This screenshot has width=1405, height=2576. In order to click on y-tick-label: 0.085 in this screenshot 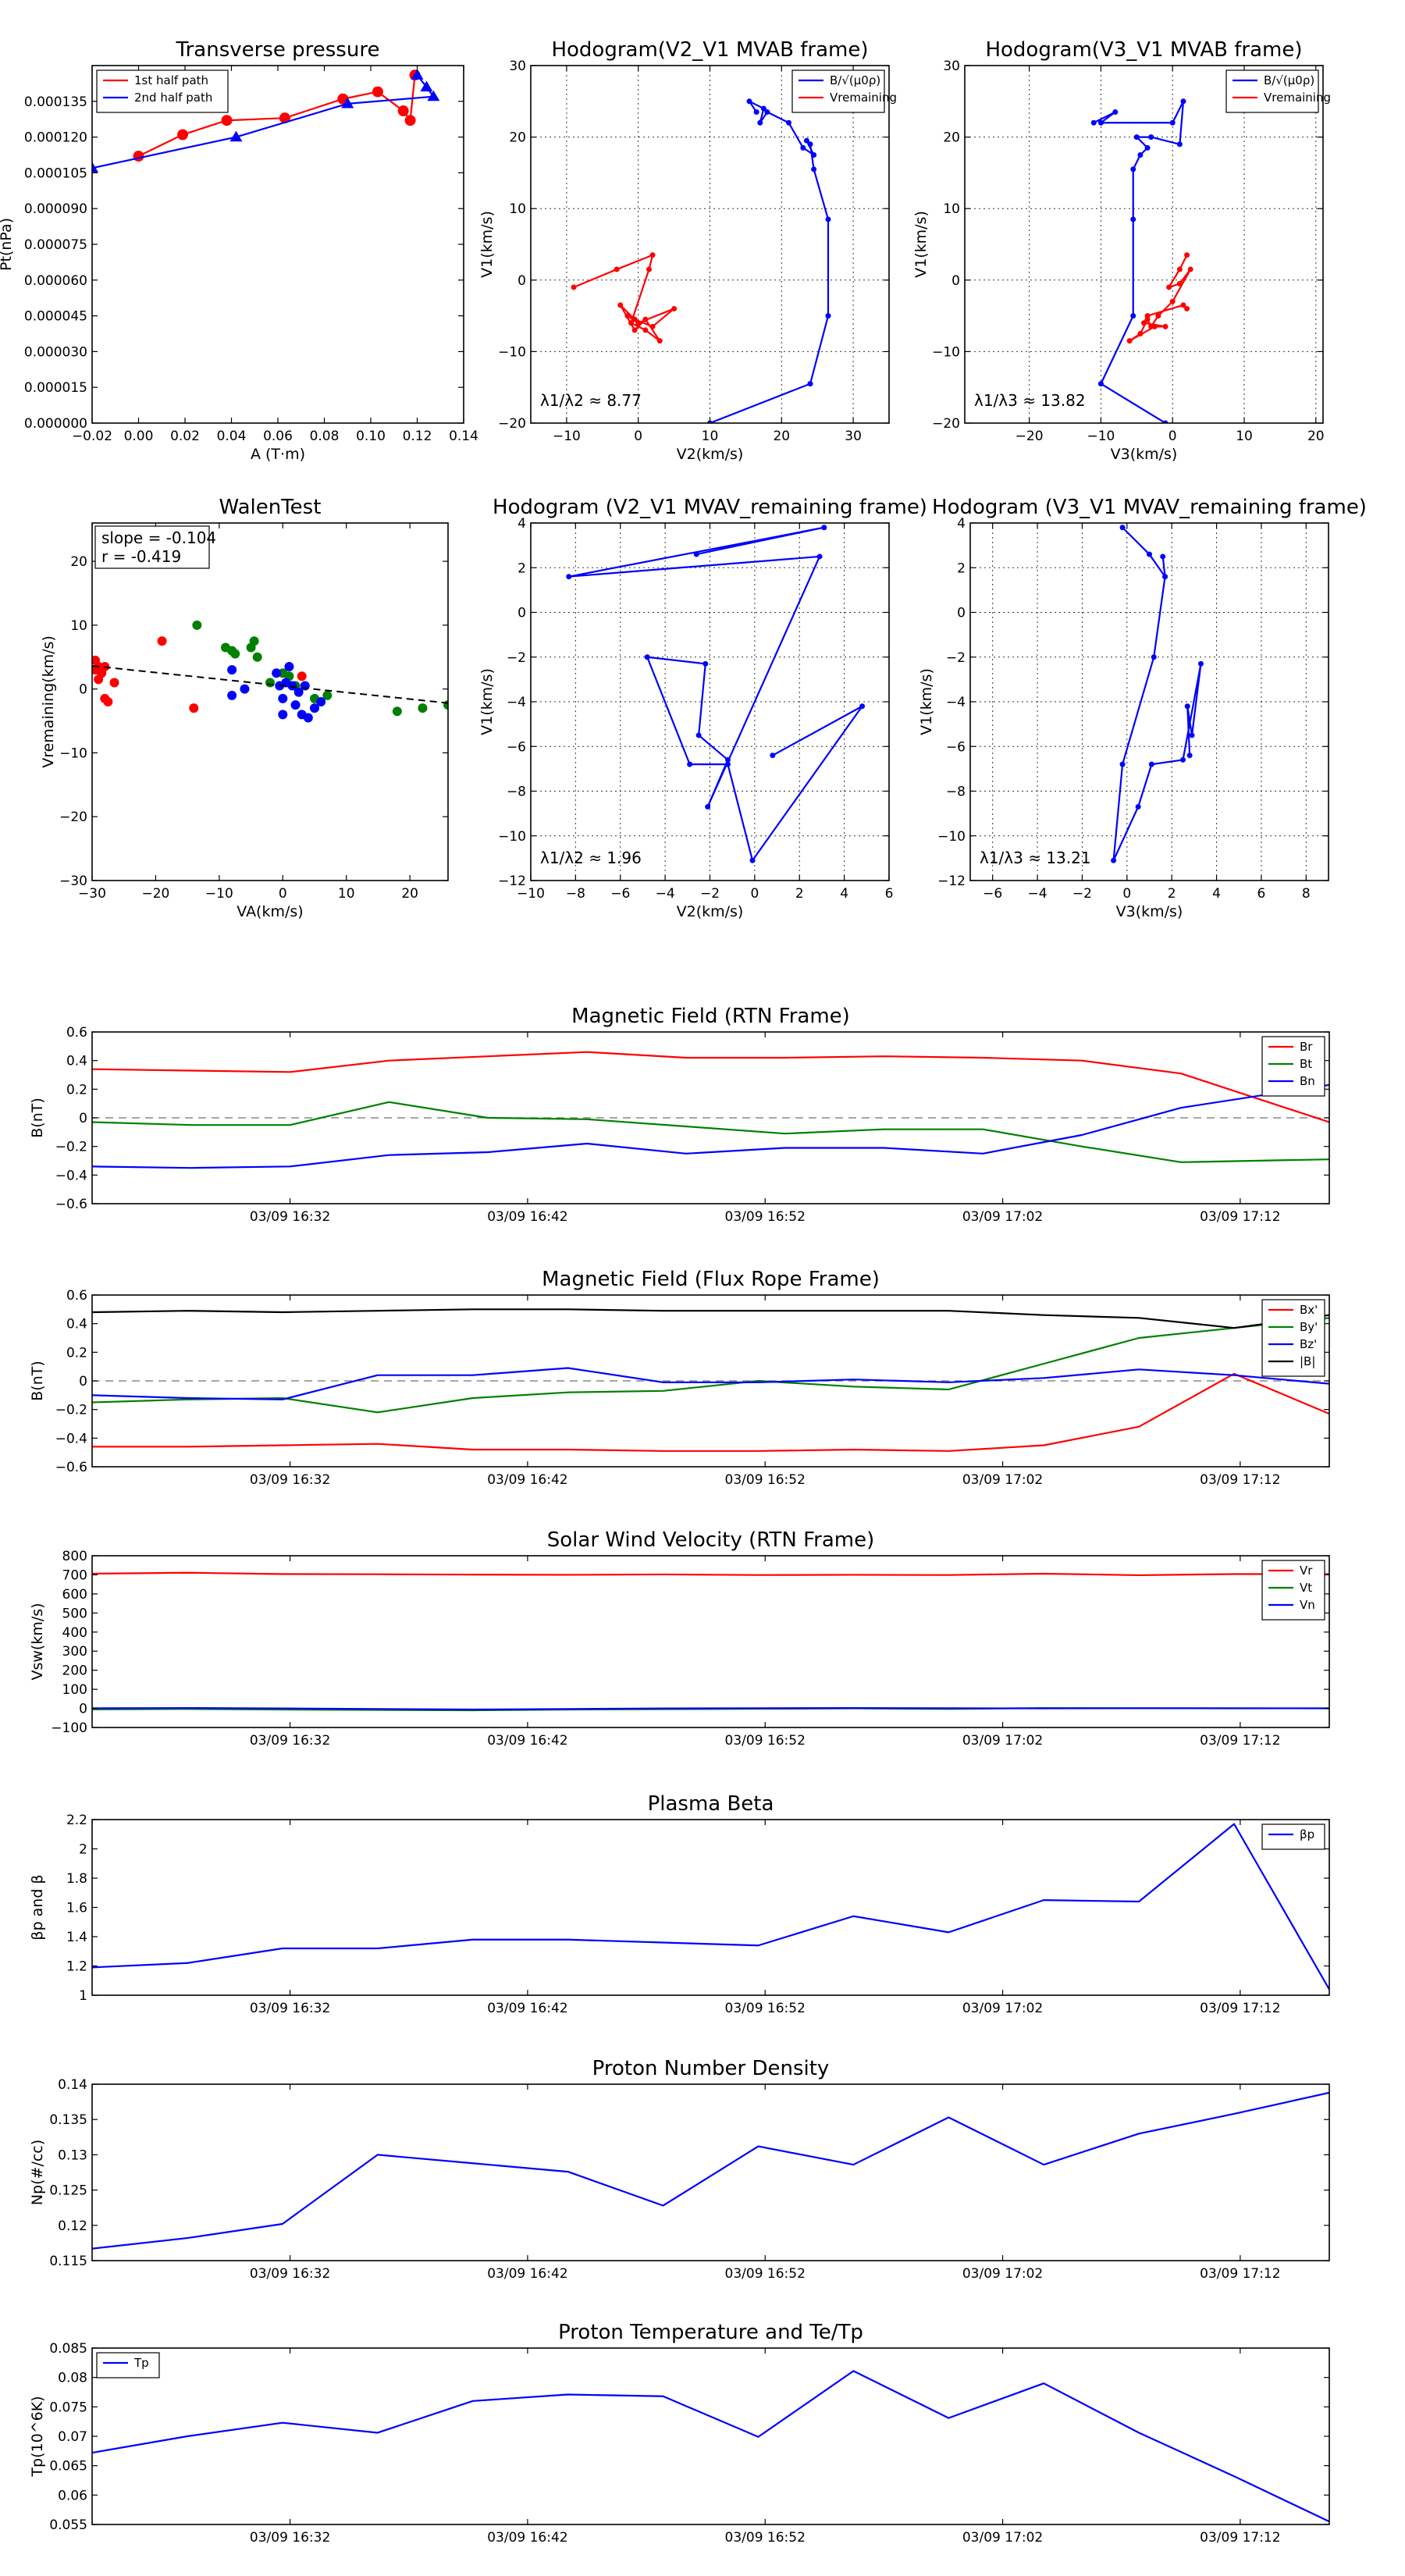, I will do `click(68, 2349)`.